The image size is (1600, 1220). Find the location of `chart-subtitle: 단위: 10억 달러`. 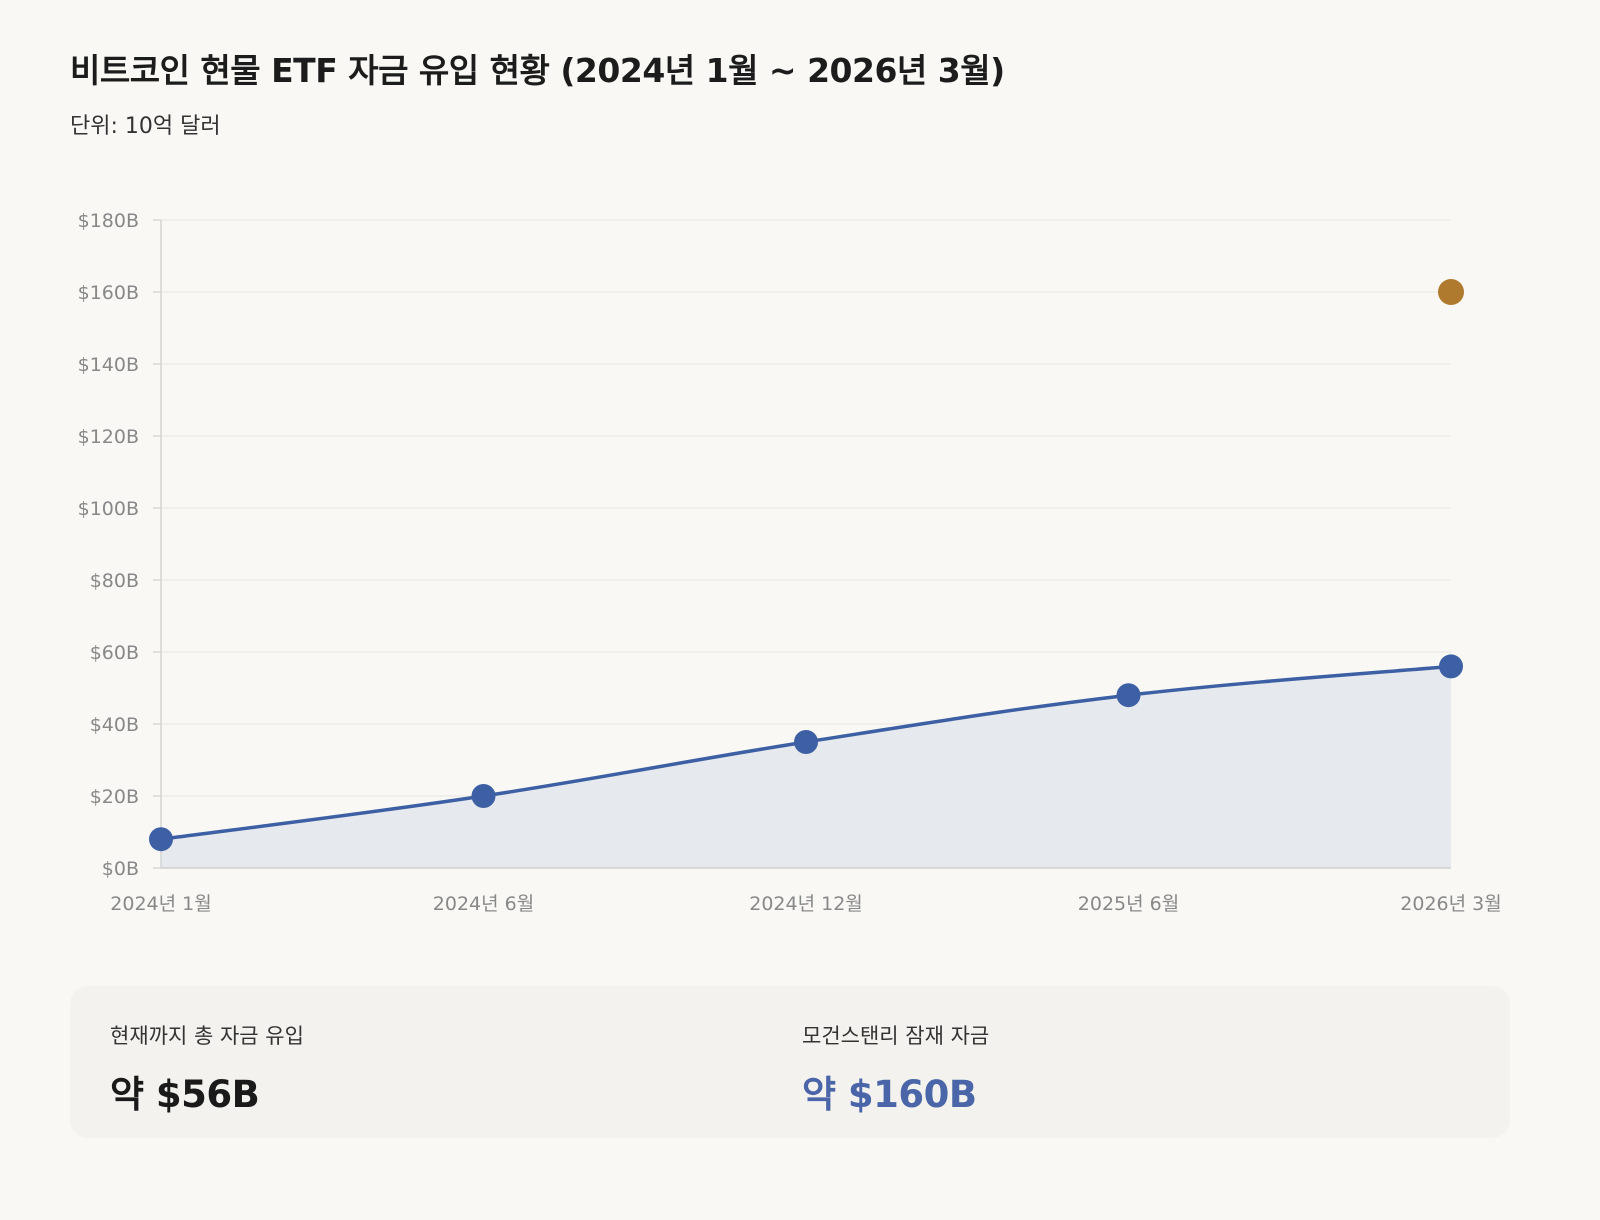

chart-subtitle: 단위: 10억 달러 is located at coordinates (145, 126).